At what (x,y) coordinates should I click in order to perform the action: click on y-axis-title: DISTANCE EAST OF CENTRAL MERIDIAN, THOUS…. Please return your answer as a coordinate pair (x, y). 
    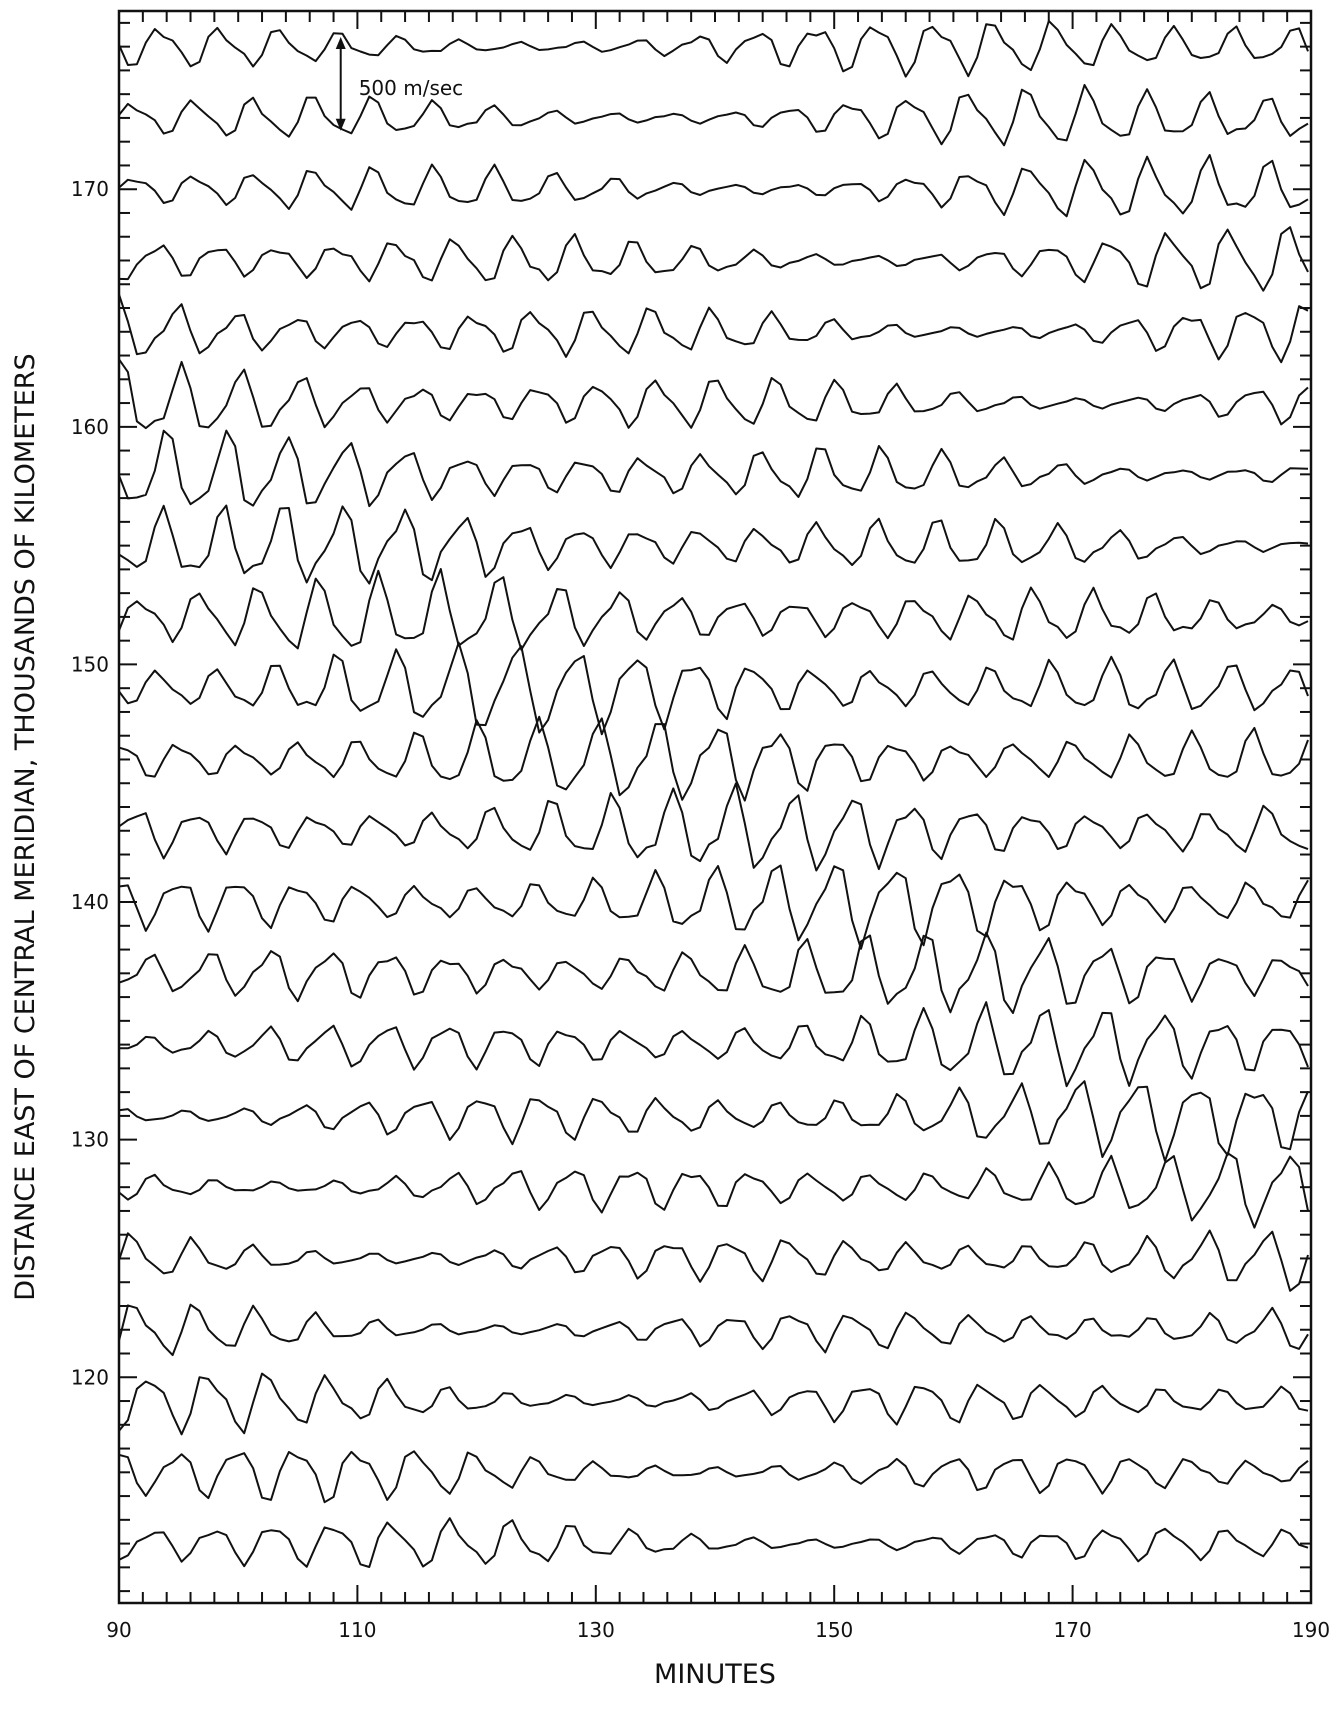
    Looking at the image, I should click on (25, 826).